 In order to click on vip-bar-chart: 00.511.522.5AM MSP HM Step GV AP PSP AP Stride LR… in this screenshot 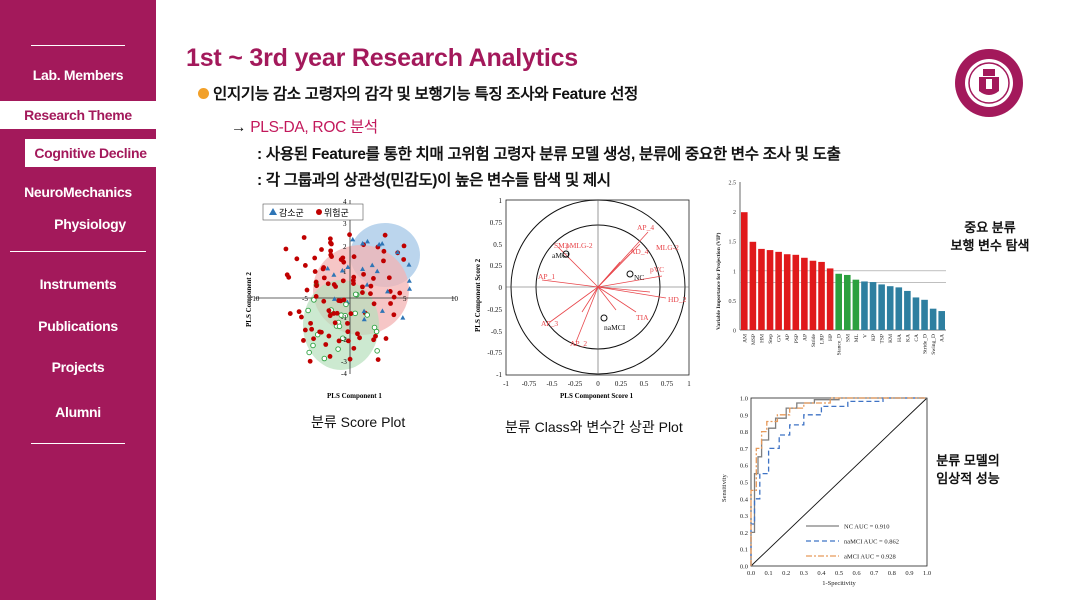, I will do `click(830, 268)`.